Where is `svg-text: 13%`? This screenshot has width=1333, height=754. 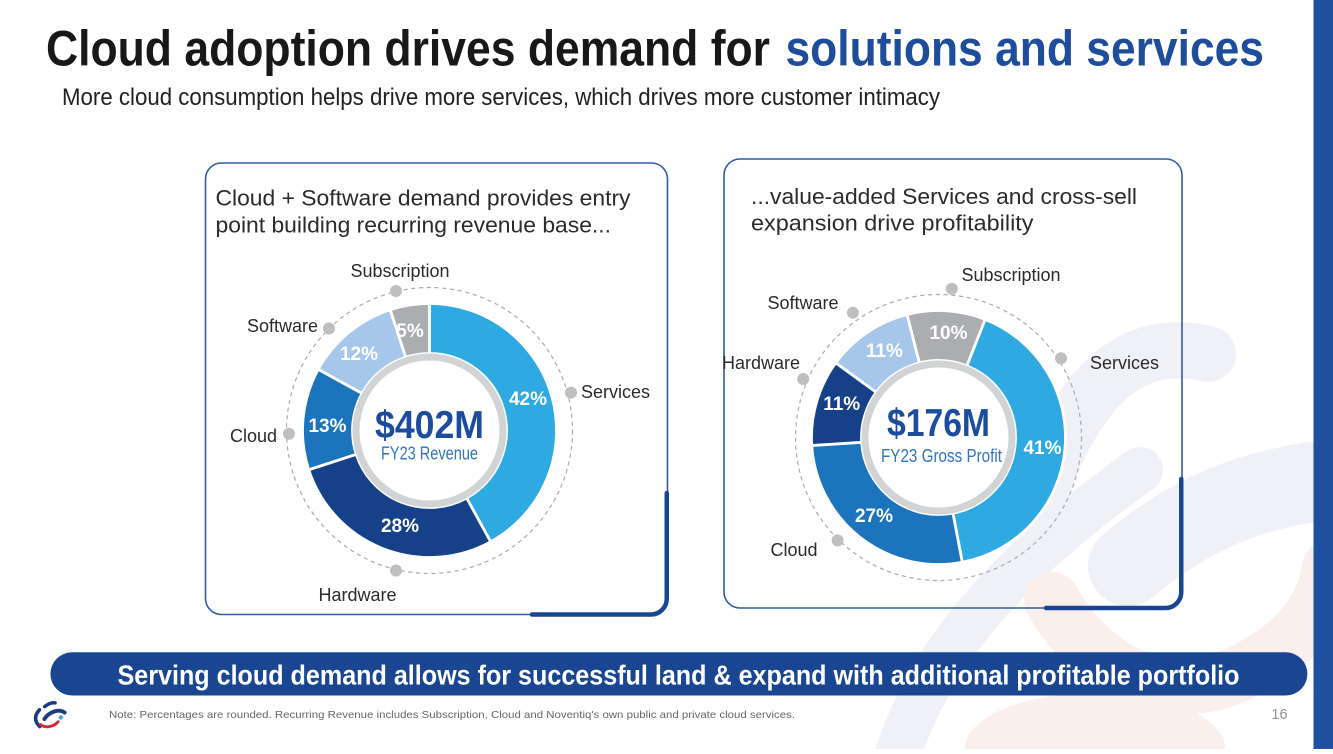
svg-text: 13% is located at coordinates (327, 426).